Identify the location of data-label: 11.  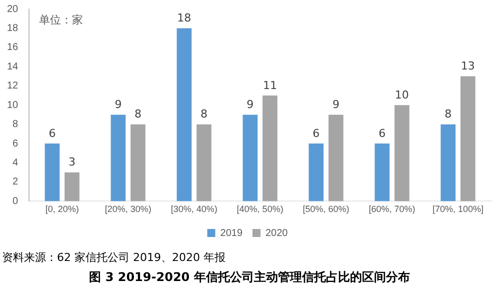
(269, 85).